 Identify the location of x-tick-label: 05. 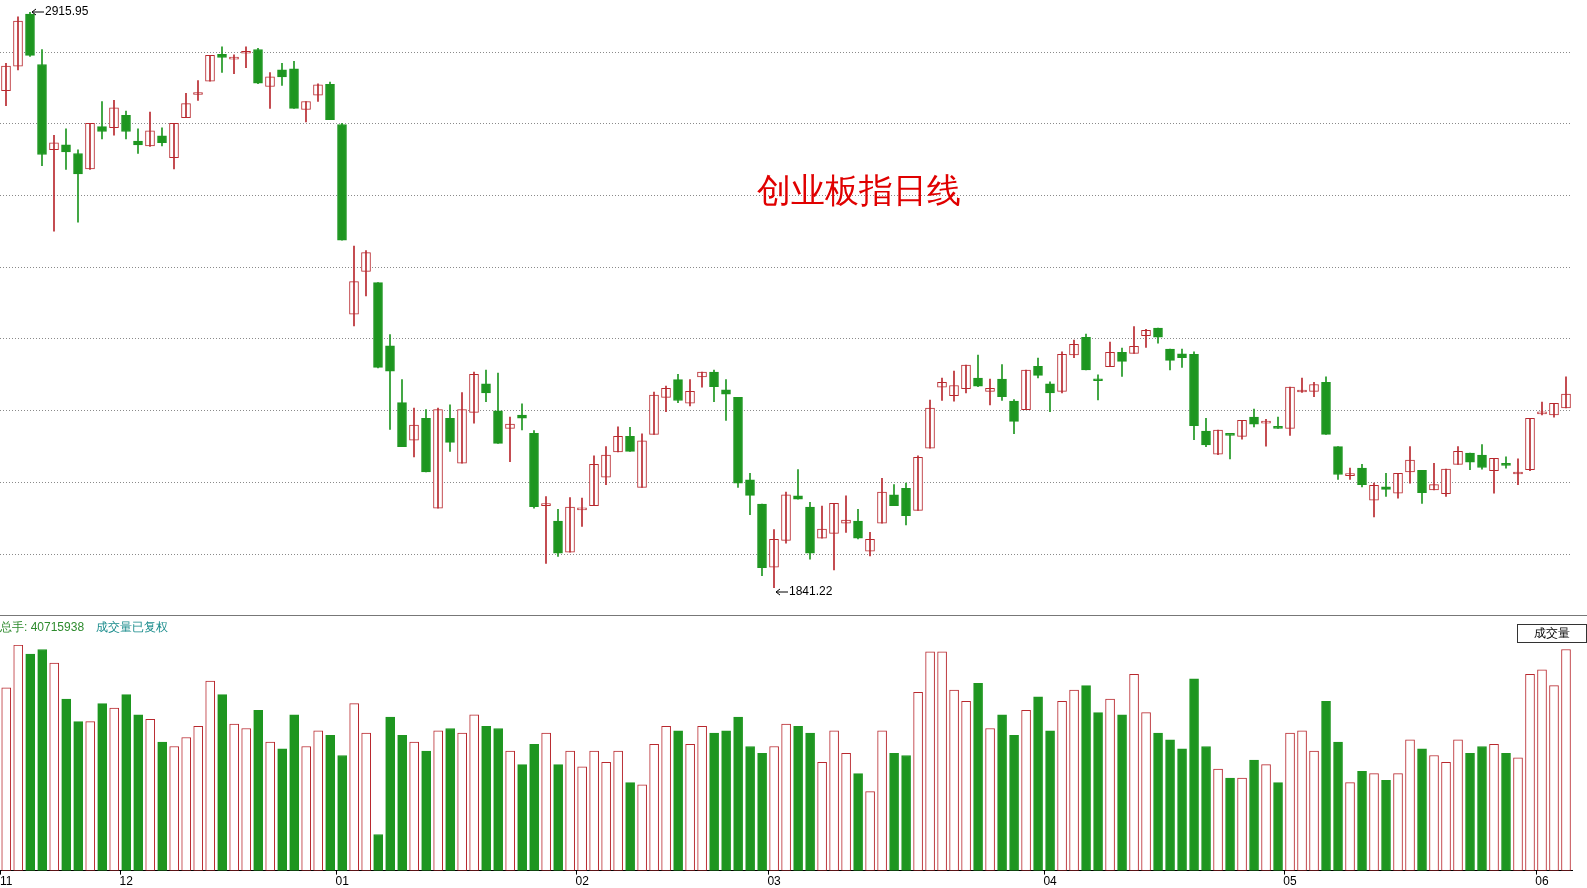
(1290, 881).